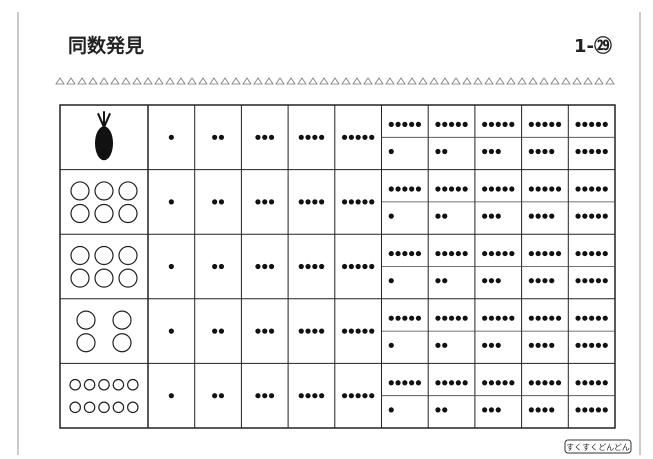  What do you see at coordinates (104, 119) in the screenshot?
I see `picture-leaves` at bounding box center [104, 119].